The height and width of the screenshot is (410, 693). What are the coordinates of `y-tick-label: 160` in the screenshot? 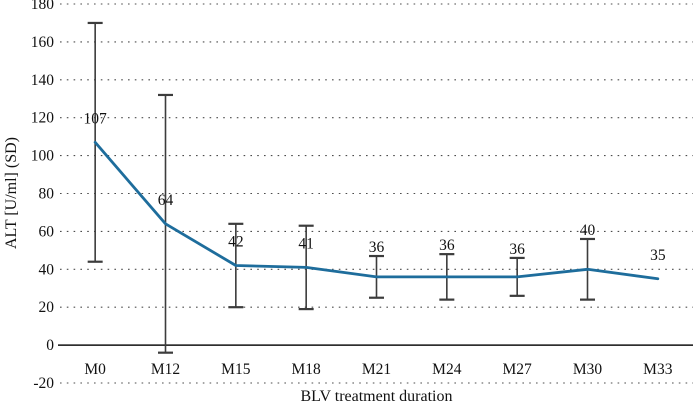 It's located at (43, 42).